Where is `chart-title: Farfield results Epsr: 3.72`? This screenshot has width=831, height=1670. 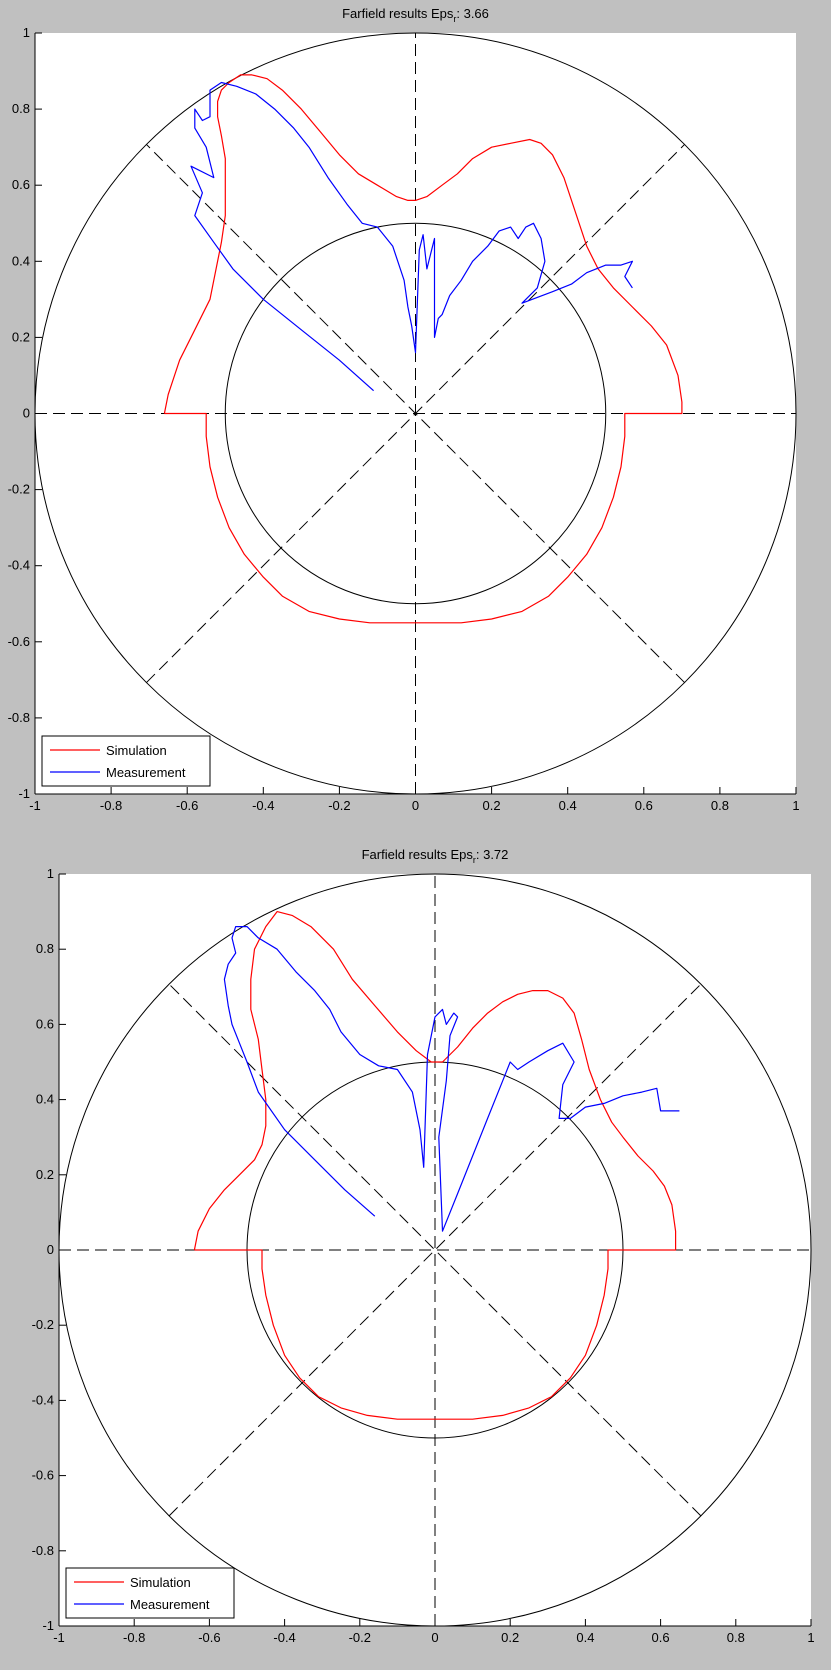
chart-title: Farfield results Epsr: 3.72 is located at coordinates (435, 856).